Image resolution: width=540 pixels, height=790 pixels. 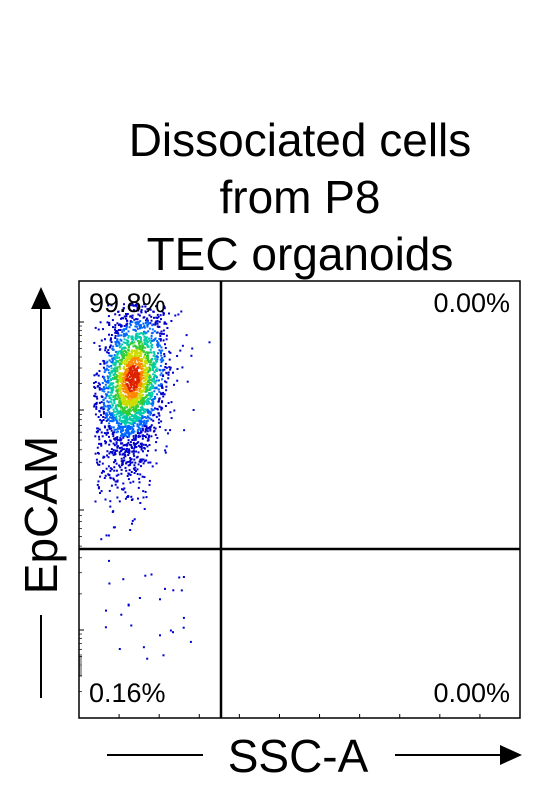 What do you see at coordinates (127, 303) in the screenshot?
I see `quadrant-label-upper-left: 99.8%` at bounding box center [127, 303].